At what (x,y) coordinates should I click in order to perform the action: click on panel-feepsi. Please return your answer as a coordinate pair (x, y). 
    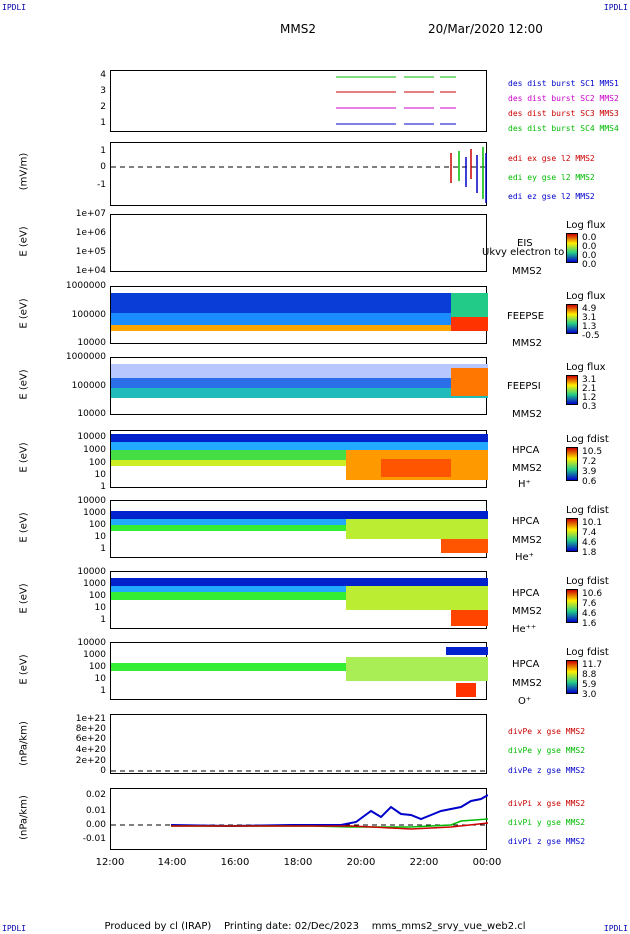
    Looking at the image, I should click on (299, 386).